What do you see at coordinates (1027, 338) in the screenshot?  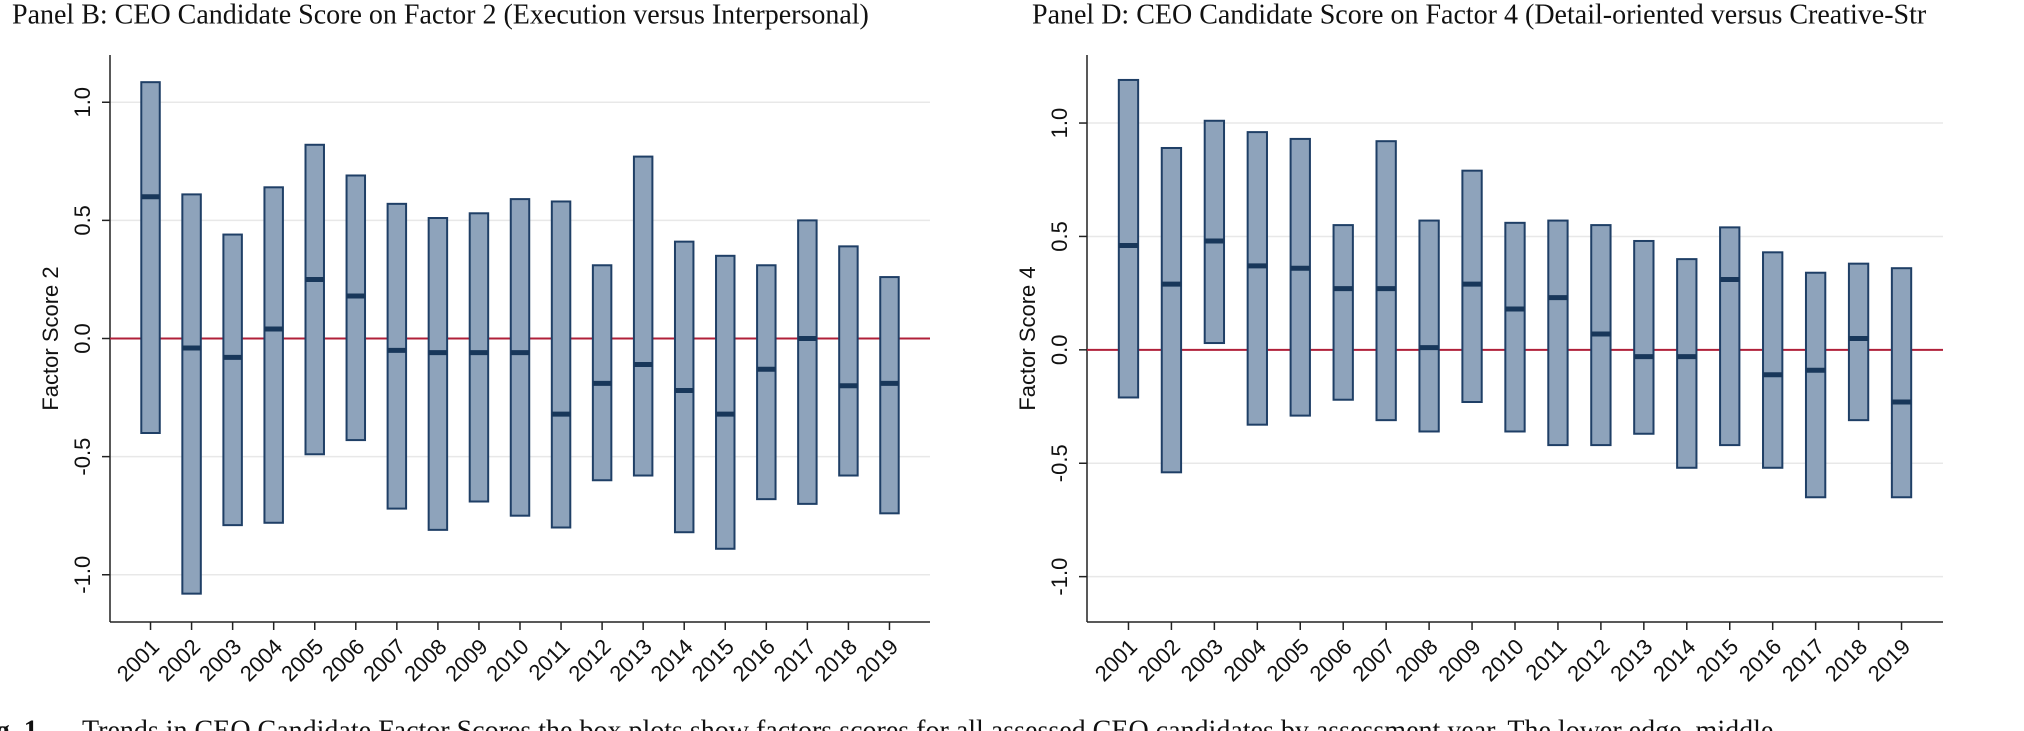 I see `y-axis-label: Factor Score 4` at bounding box center [1027, 338].